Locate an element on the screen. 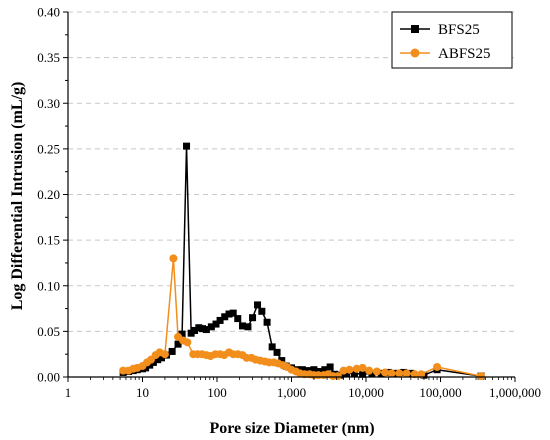 The width and height of the screenshot is (550, 440). y-tick-label: 0.30 is located at coordinates (48, 103).